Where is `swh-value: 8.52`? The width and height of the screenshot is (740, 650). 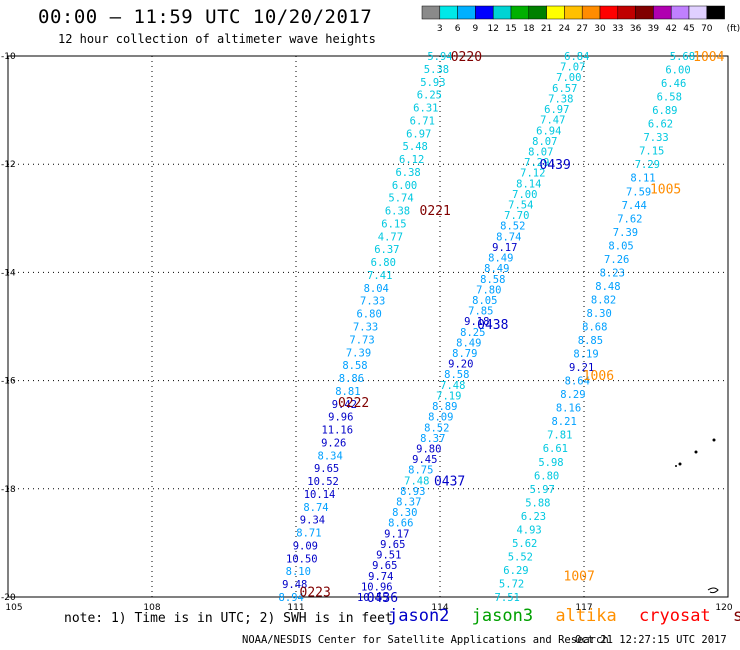
swh-value: 8.52 is located at coordinates (436, 428).